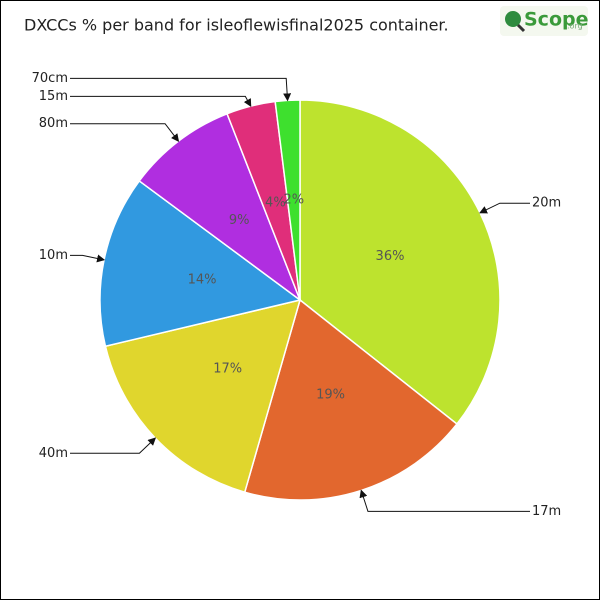 The width and height of the screenshot is (600, 600). I want to click on percent-label: 36%, so click(390, 256).